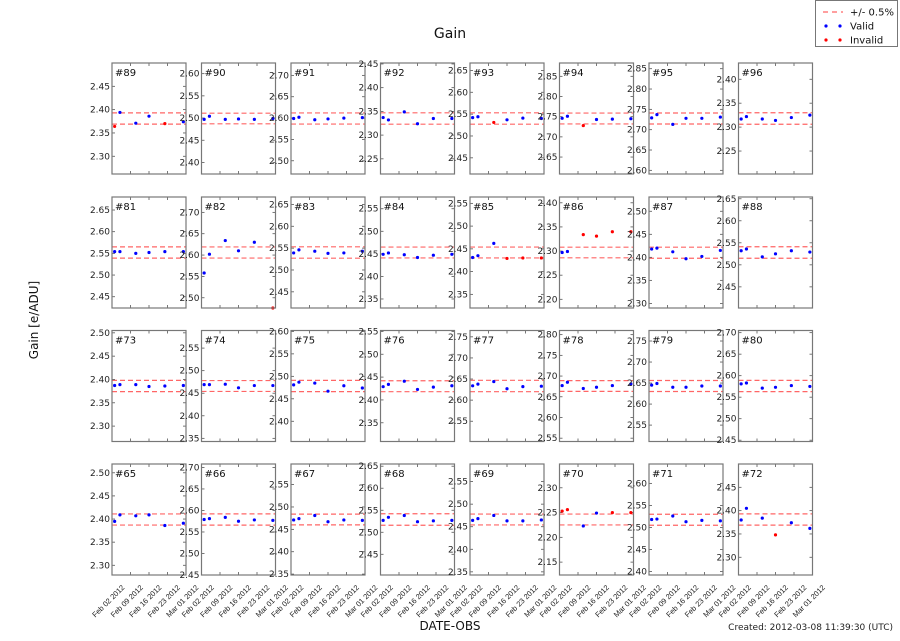  Describe the element at coordinates (483, 341) in the screenshot. I see `subplot-label: #77` at that location.